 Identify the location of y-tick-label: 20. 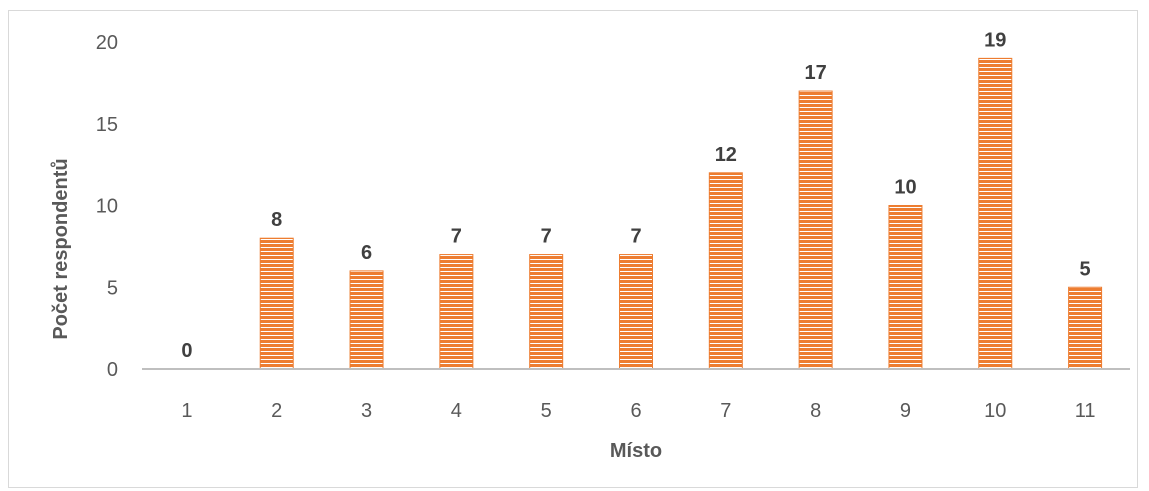
(107, 43).